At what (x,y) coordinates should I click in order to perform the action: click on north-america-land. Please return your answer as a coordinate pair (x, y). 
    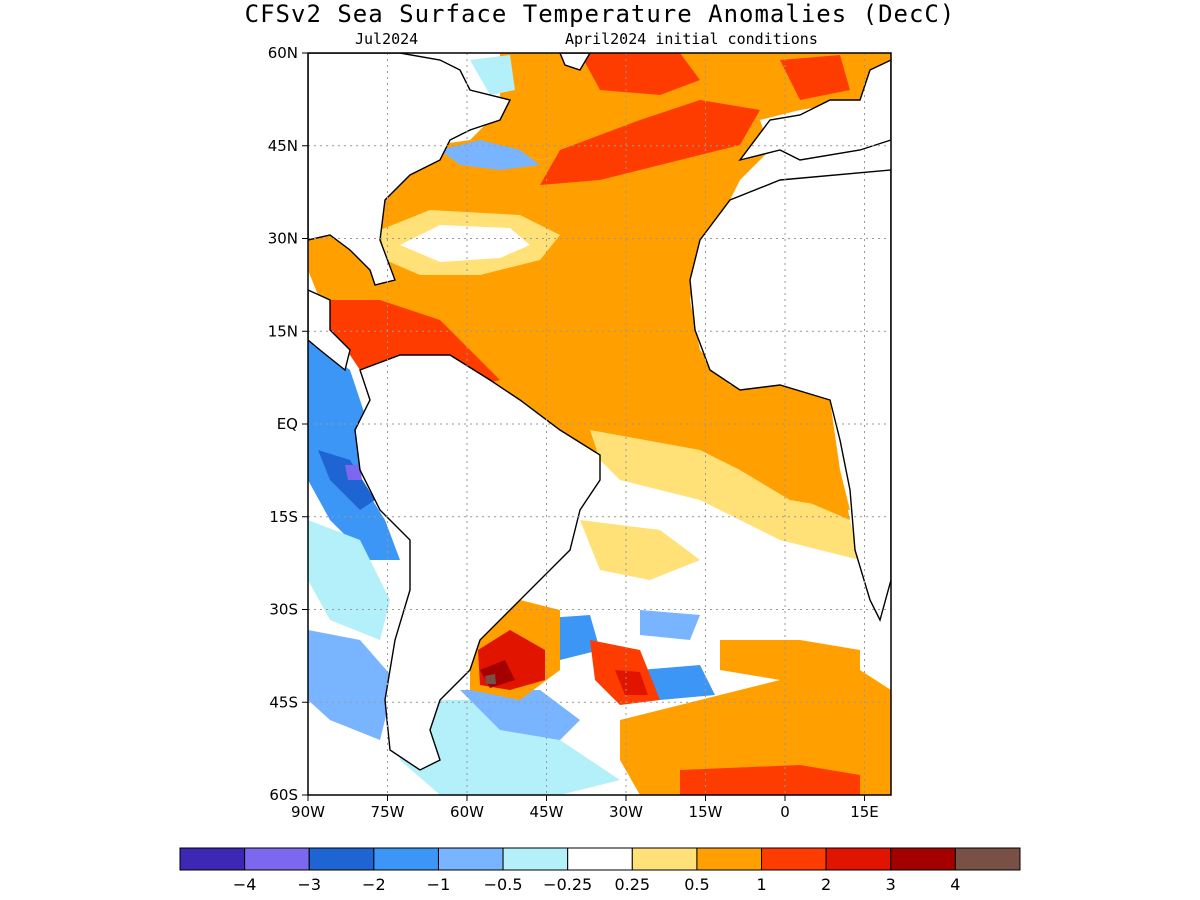
    Looking at the image, I should click on (410, 169).